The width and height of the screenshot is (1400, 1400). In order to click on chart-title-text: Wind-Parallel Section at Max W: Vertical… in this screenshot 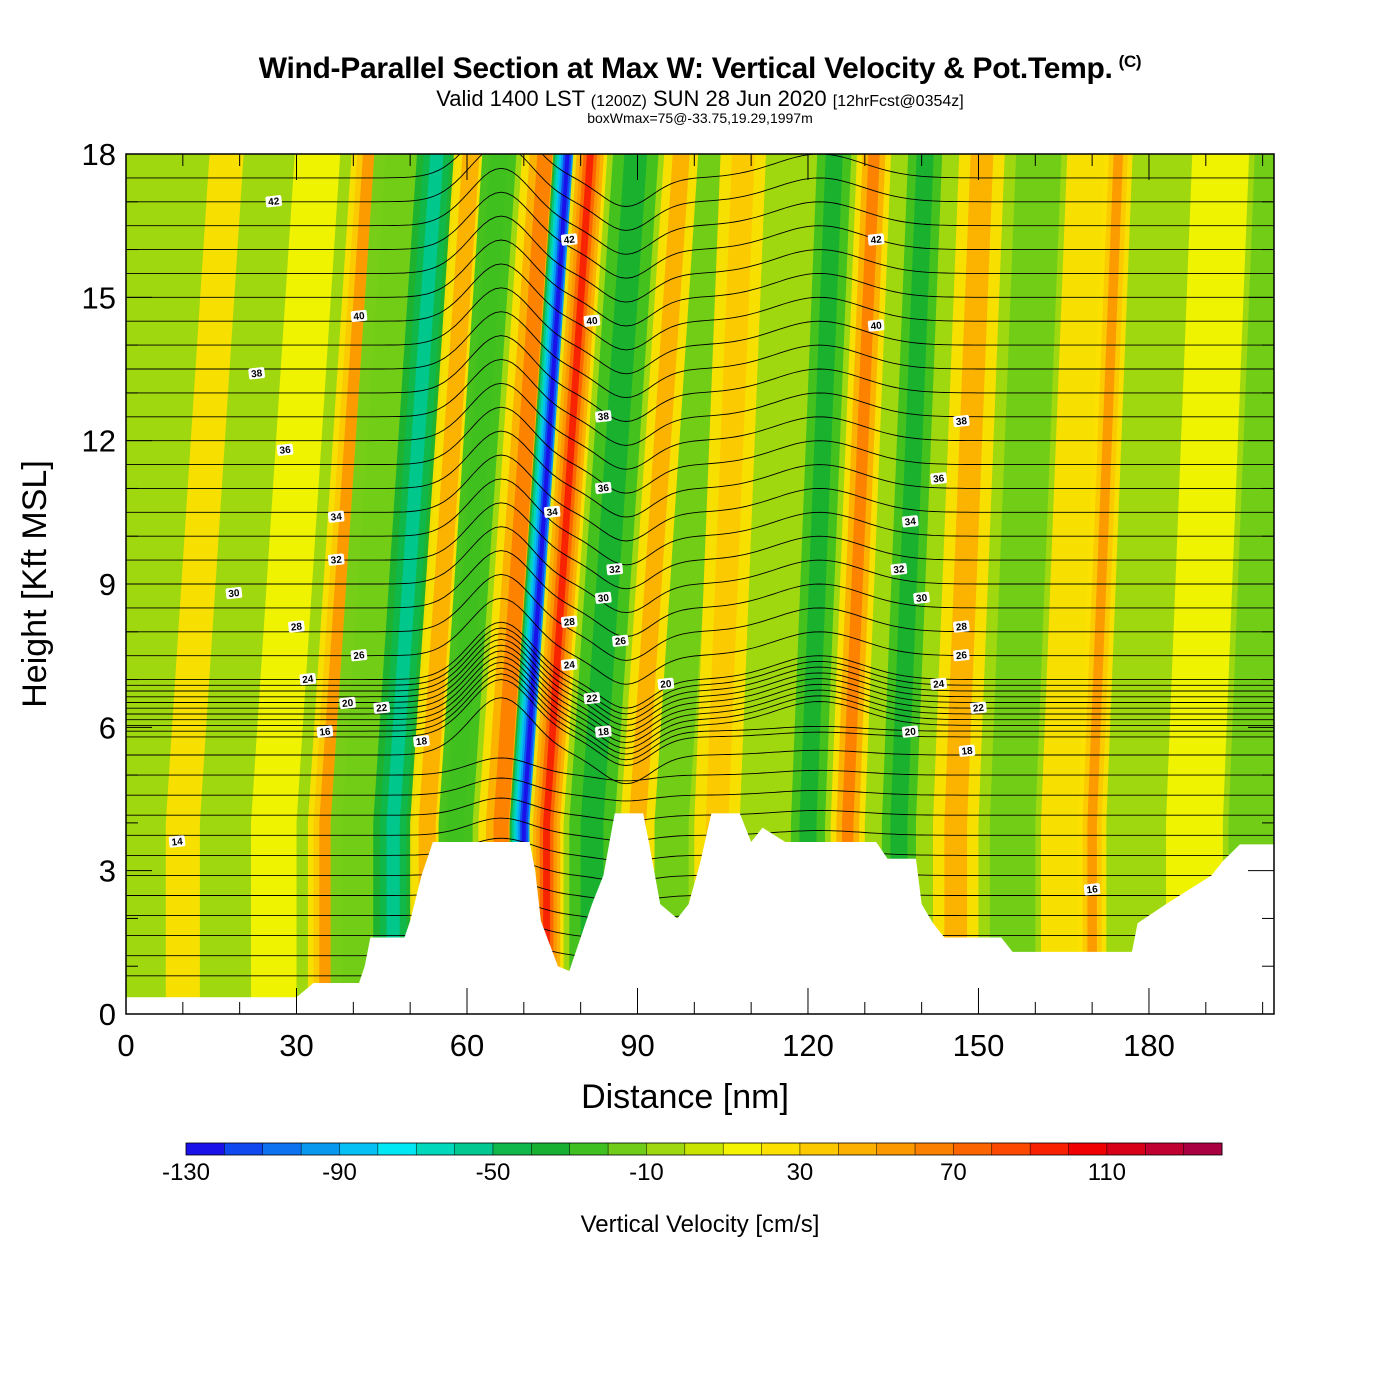, I will do `click(685, 68)`.